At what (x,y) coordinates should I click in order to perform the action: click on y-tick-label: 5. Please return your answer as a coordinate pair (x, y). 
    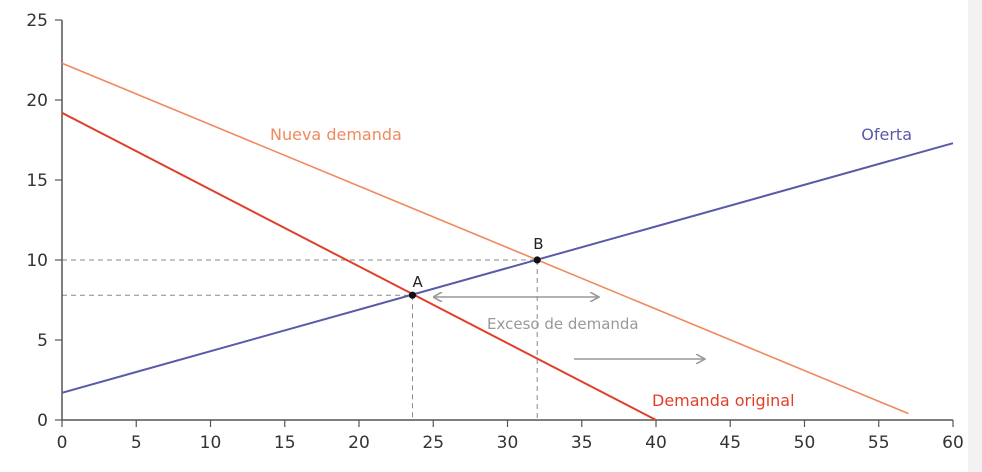
    Looking at the image, I should click on (42, 341).